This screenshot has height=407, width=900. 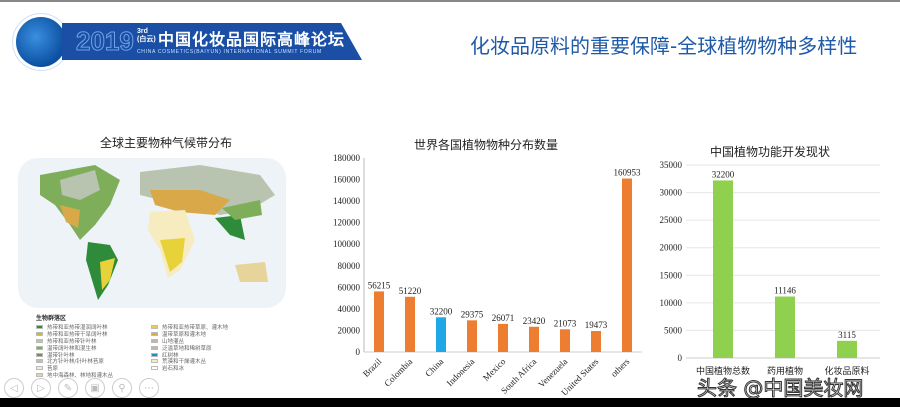 I want to click on legend-item: 北方针叶林/针叶林苔原, so click(x=74, y=361).